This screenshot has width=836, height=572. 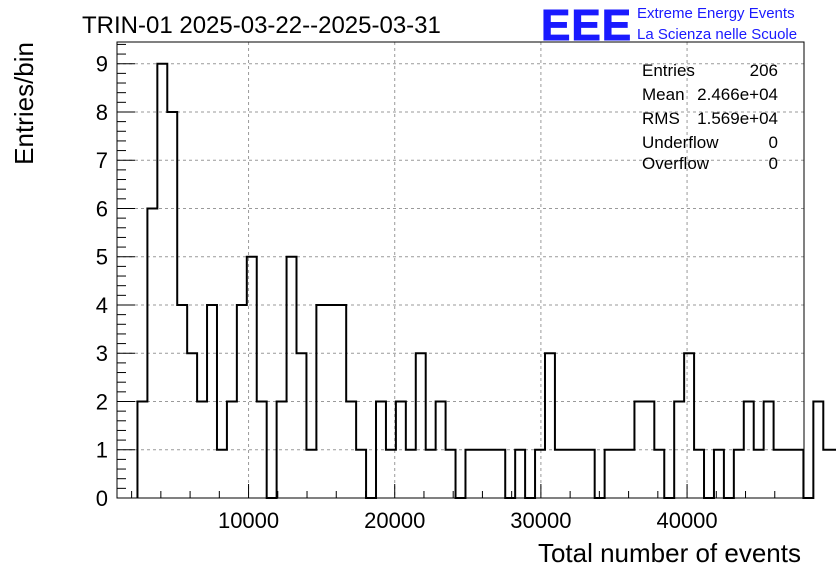 I want to click on stats-mean-value: 2.466e+04, so click(x=737, y=94).